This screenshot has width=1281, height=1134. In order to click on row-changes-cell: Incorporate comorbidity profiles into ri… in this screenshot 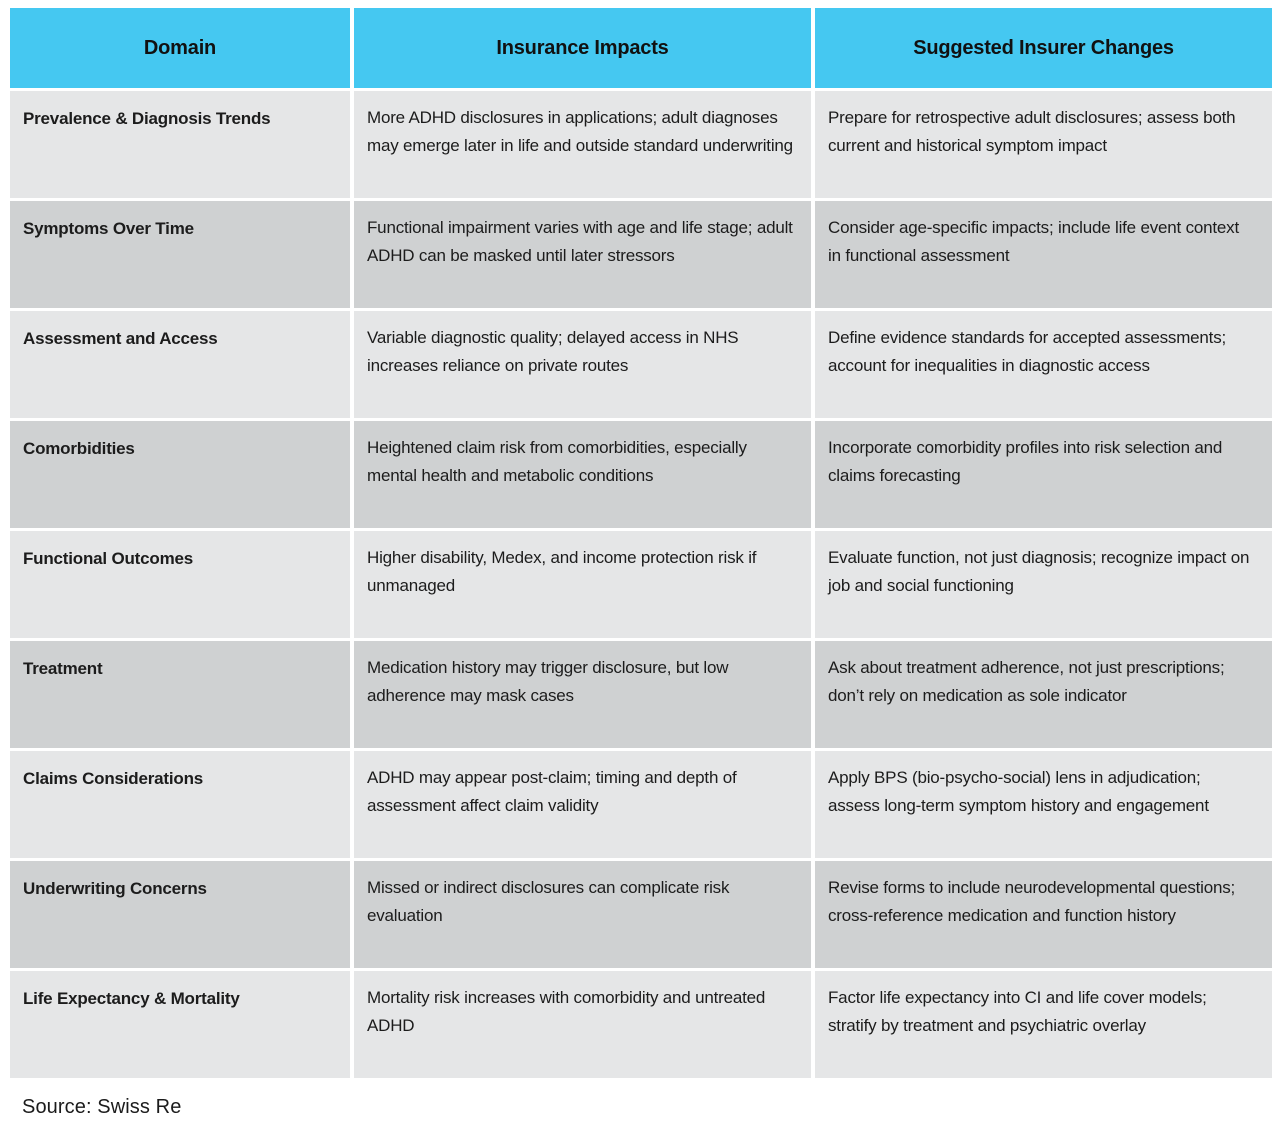, I will do `click(1043, 474)`.